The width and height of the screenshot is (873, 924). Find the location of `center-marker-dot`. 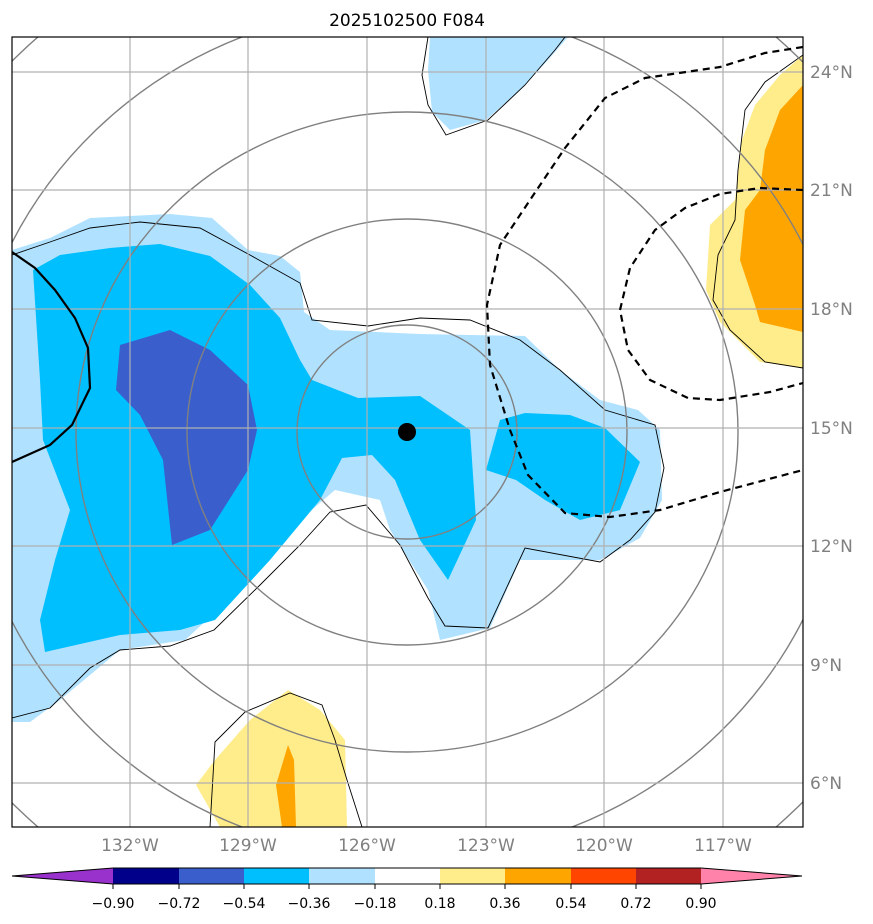

center-marker-dot is located at coordinates (407, 432).